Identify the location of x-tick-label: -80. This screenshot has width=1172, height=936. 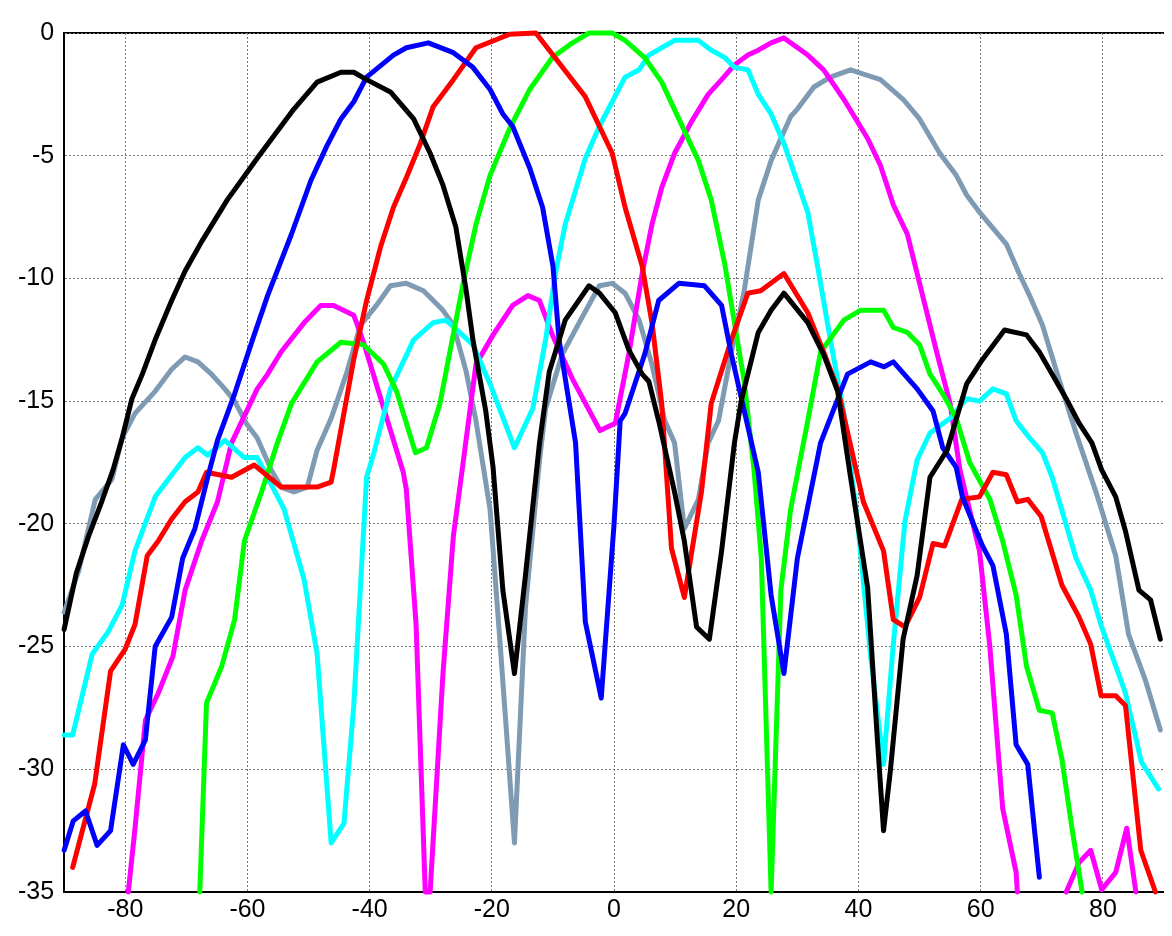
(125, 907).